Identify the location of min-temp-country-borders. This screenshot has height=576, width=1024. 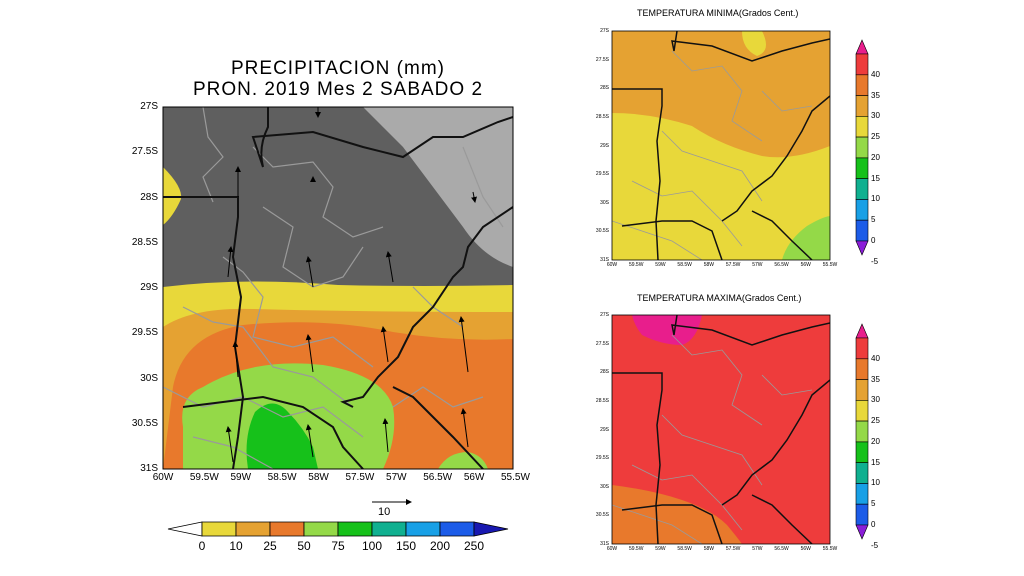
(721, 145).